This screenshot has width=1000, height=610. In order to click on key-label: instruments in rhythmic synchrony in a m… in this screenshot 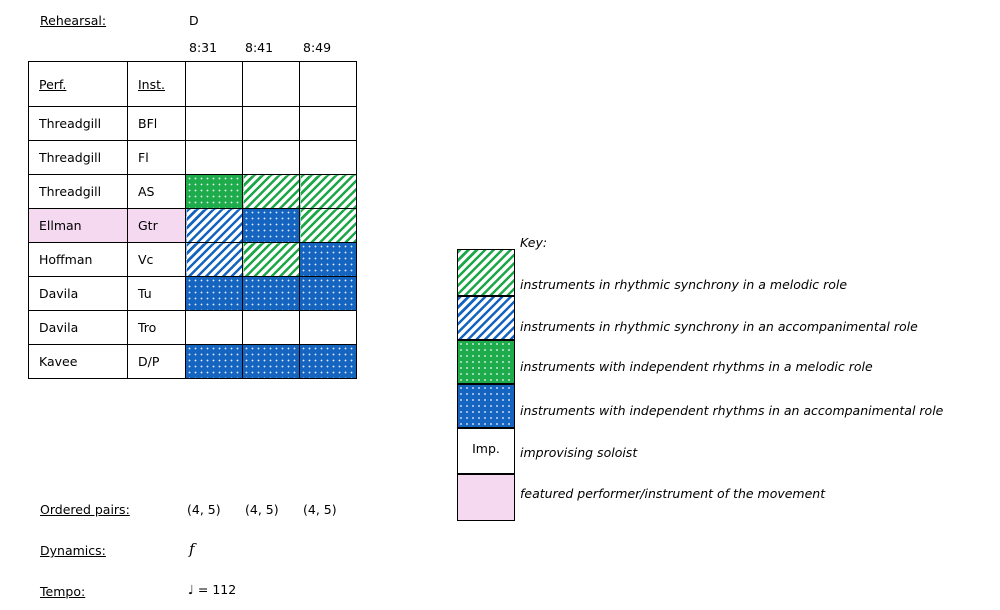, I will do `click(684, 284)`.